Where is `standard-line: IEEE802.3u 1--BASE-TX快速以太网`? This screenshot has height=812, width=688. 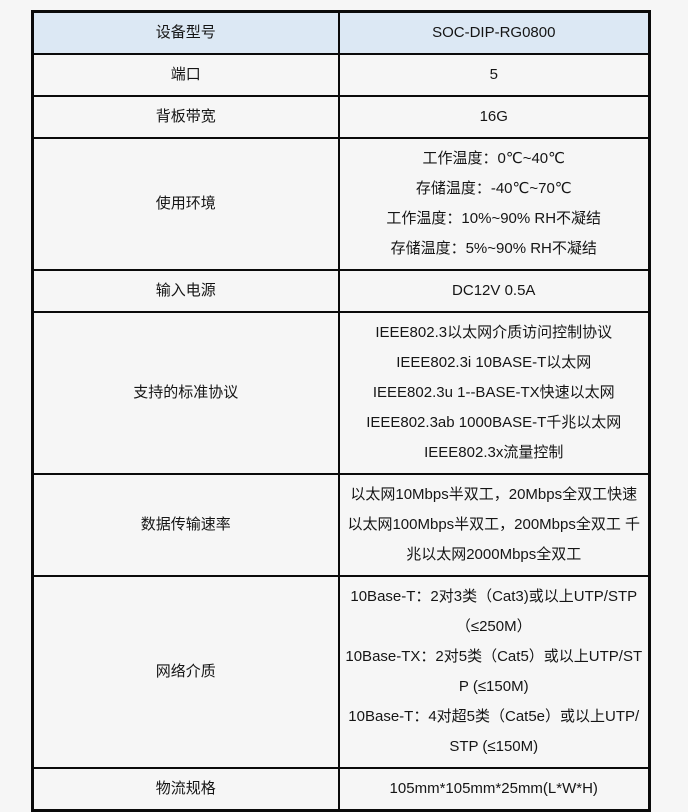
standard-line: IEEE802.3u 1--BASE-TX快速以太网 is located at coordinates (493, 392).